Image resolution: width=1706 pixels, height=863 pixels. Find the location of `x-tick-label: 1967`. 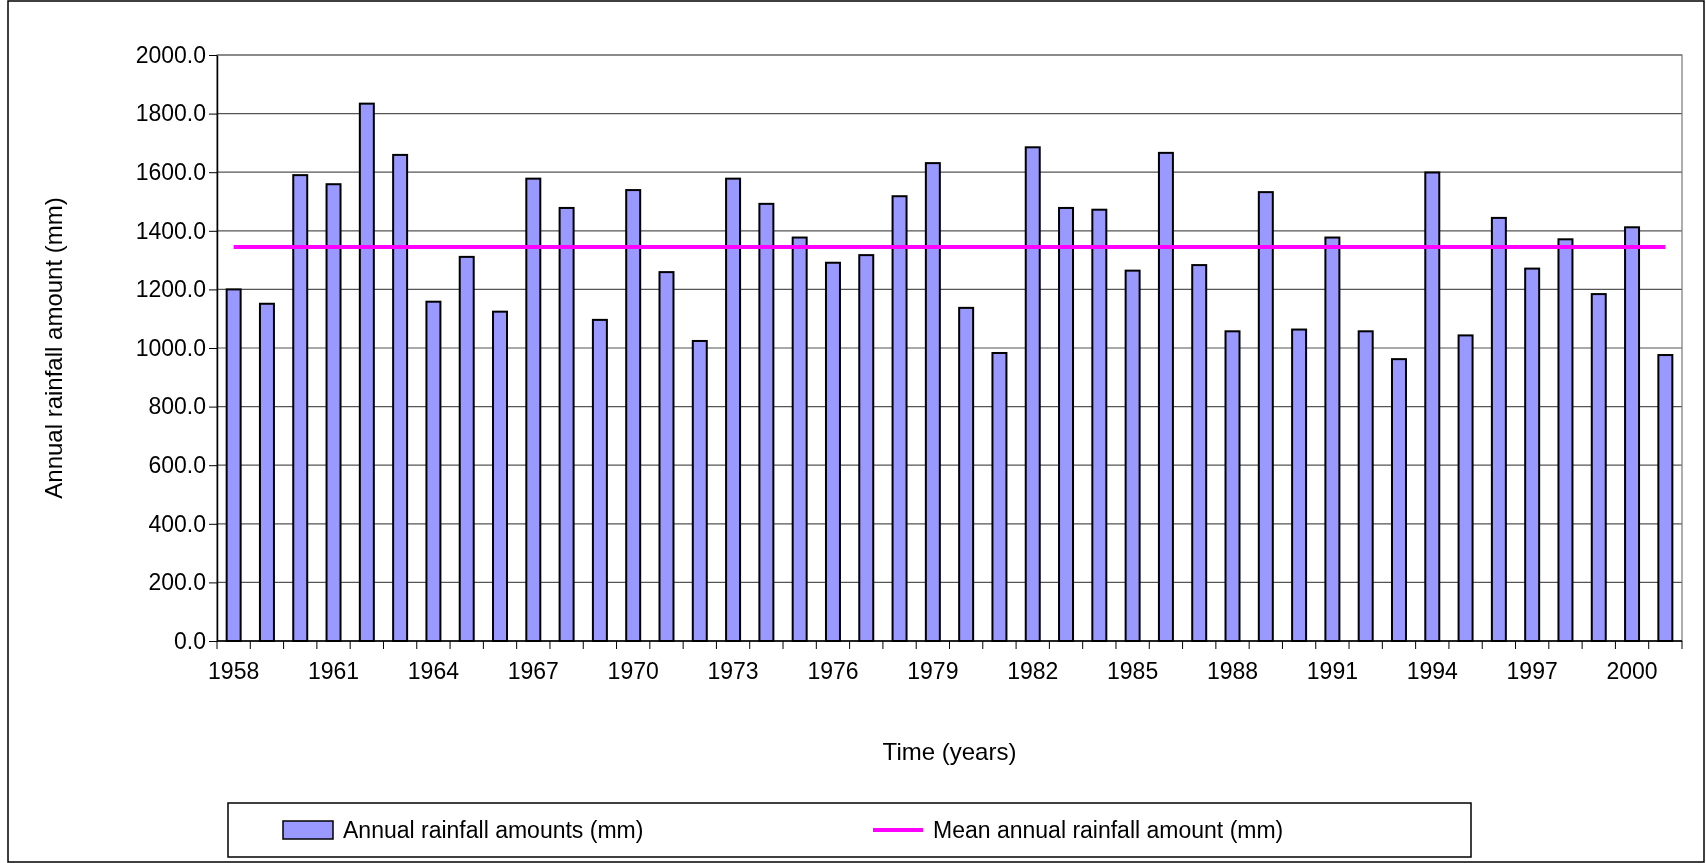

x-tick-label: 1967 is located at coordinates (533, 671).